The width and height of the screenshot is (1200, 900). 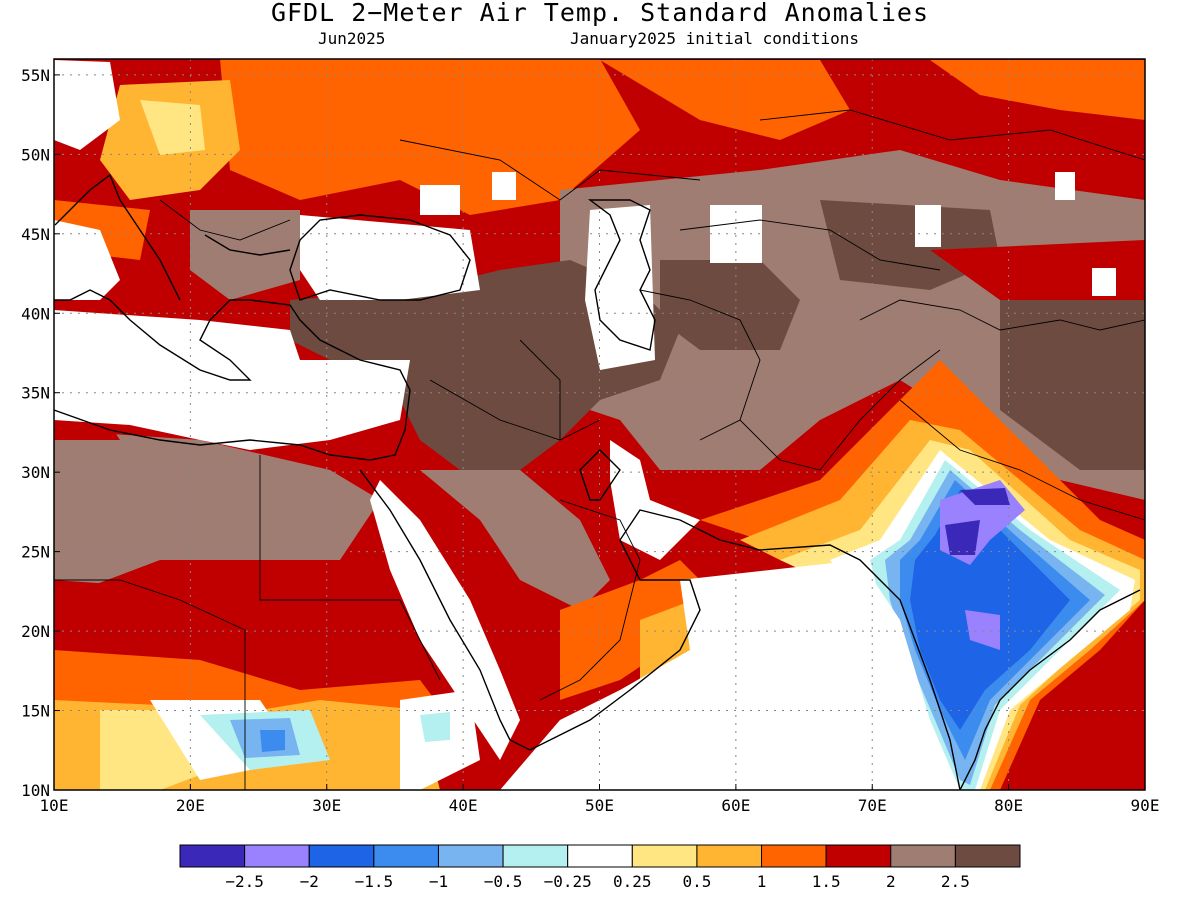 What do you see at coordinates (352, 38) in the screenshot?
I see `valid-month-label: Jun2025` at bounding box center [352, 38].